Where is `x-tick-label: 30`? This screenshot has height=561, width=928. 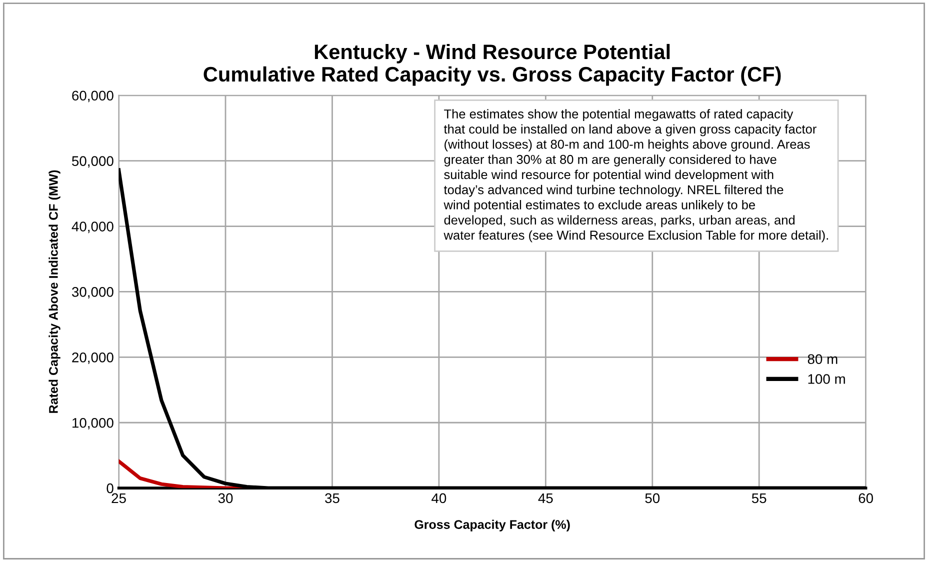
x-tick-label: 30 is located at coordinates (225, 498).